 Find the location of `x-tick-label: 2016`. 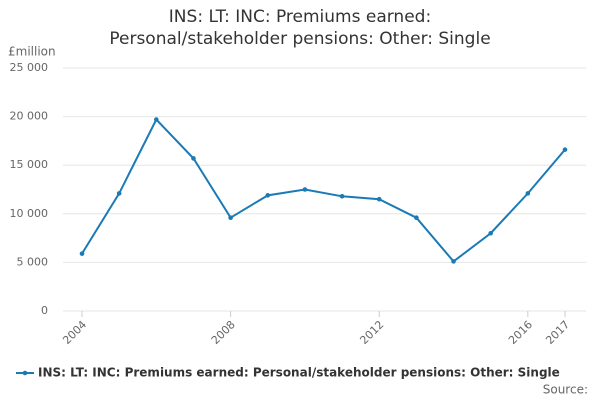

x-tick-label: 2016 is located at coordinates (520, 332).